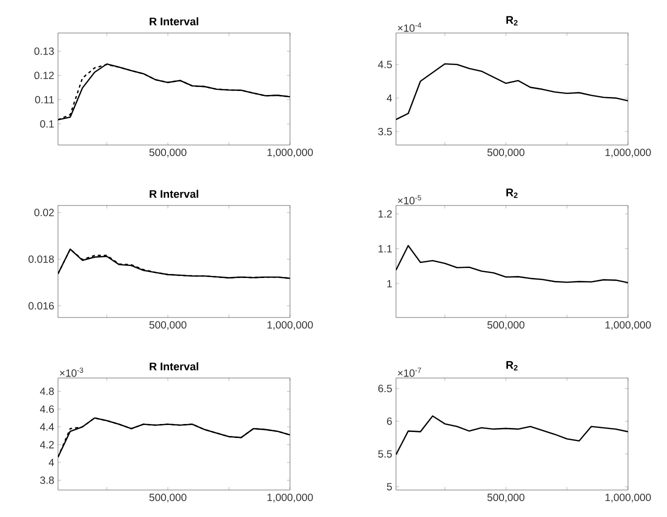 This screenshot has height=517, width=667. What do you see at coordinates (385, 454) in the screenshot?
I see `y-tick-label: 5.5` at bounding box center [385, 454].